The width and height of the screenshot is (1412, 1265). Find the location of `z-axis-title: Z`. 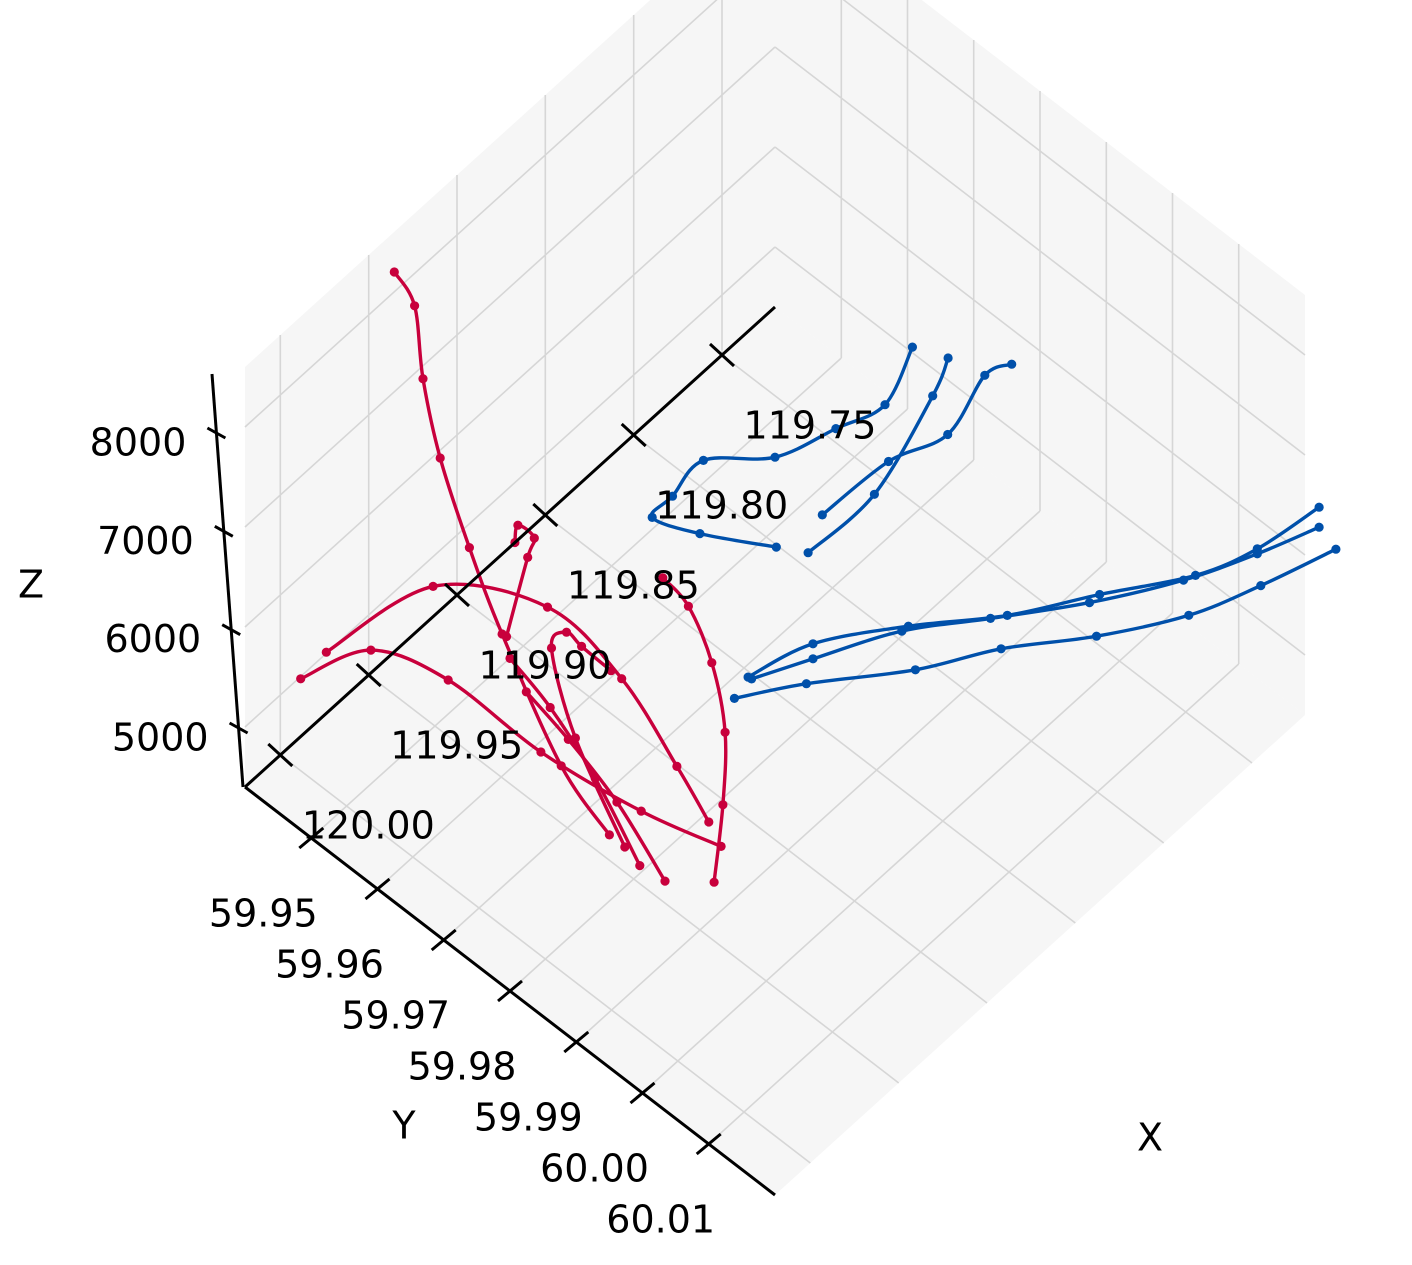

z-axis-title: Z is located at coordinates (31, 585).